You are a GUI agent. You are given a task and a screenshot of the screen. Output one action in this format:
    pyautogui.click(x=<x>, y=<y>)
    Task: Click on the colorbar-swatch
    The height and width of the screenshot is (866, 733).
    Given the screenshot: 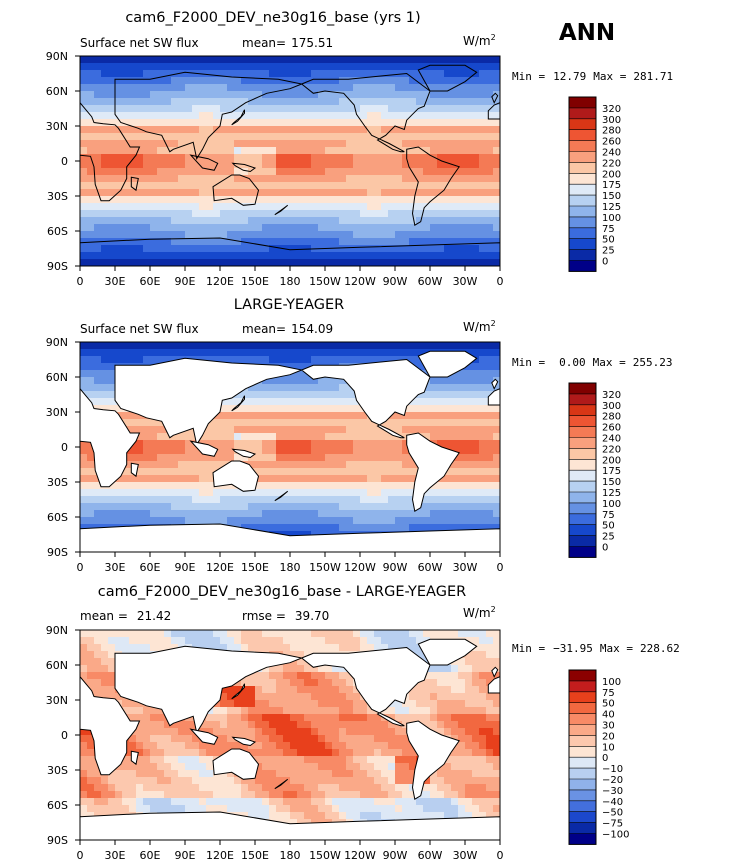 What is the action you would take?
    pyautogui.click(x=582, y=487)
    